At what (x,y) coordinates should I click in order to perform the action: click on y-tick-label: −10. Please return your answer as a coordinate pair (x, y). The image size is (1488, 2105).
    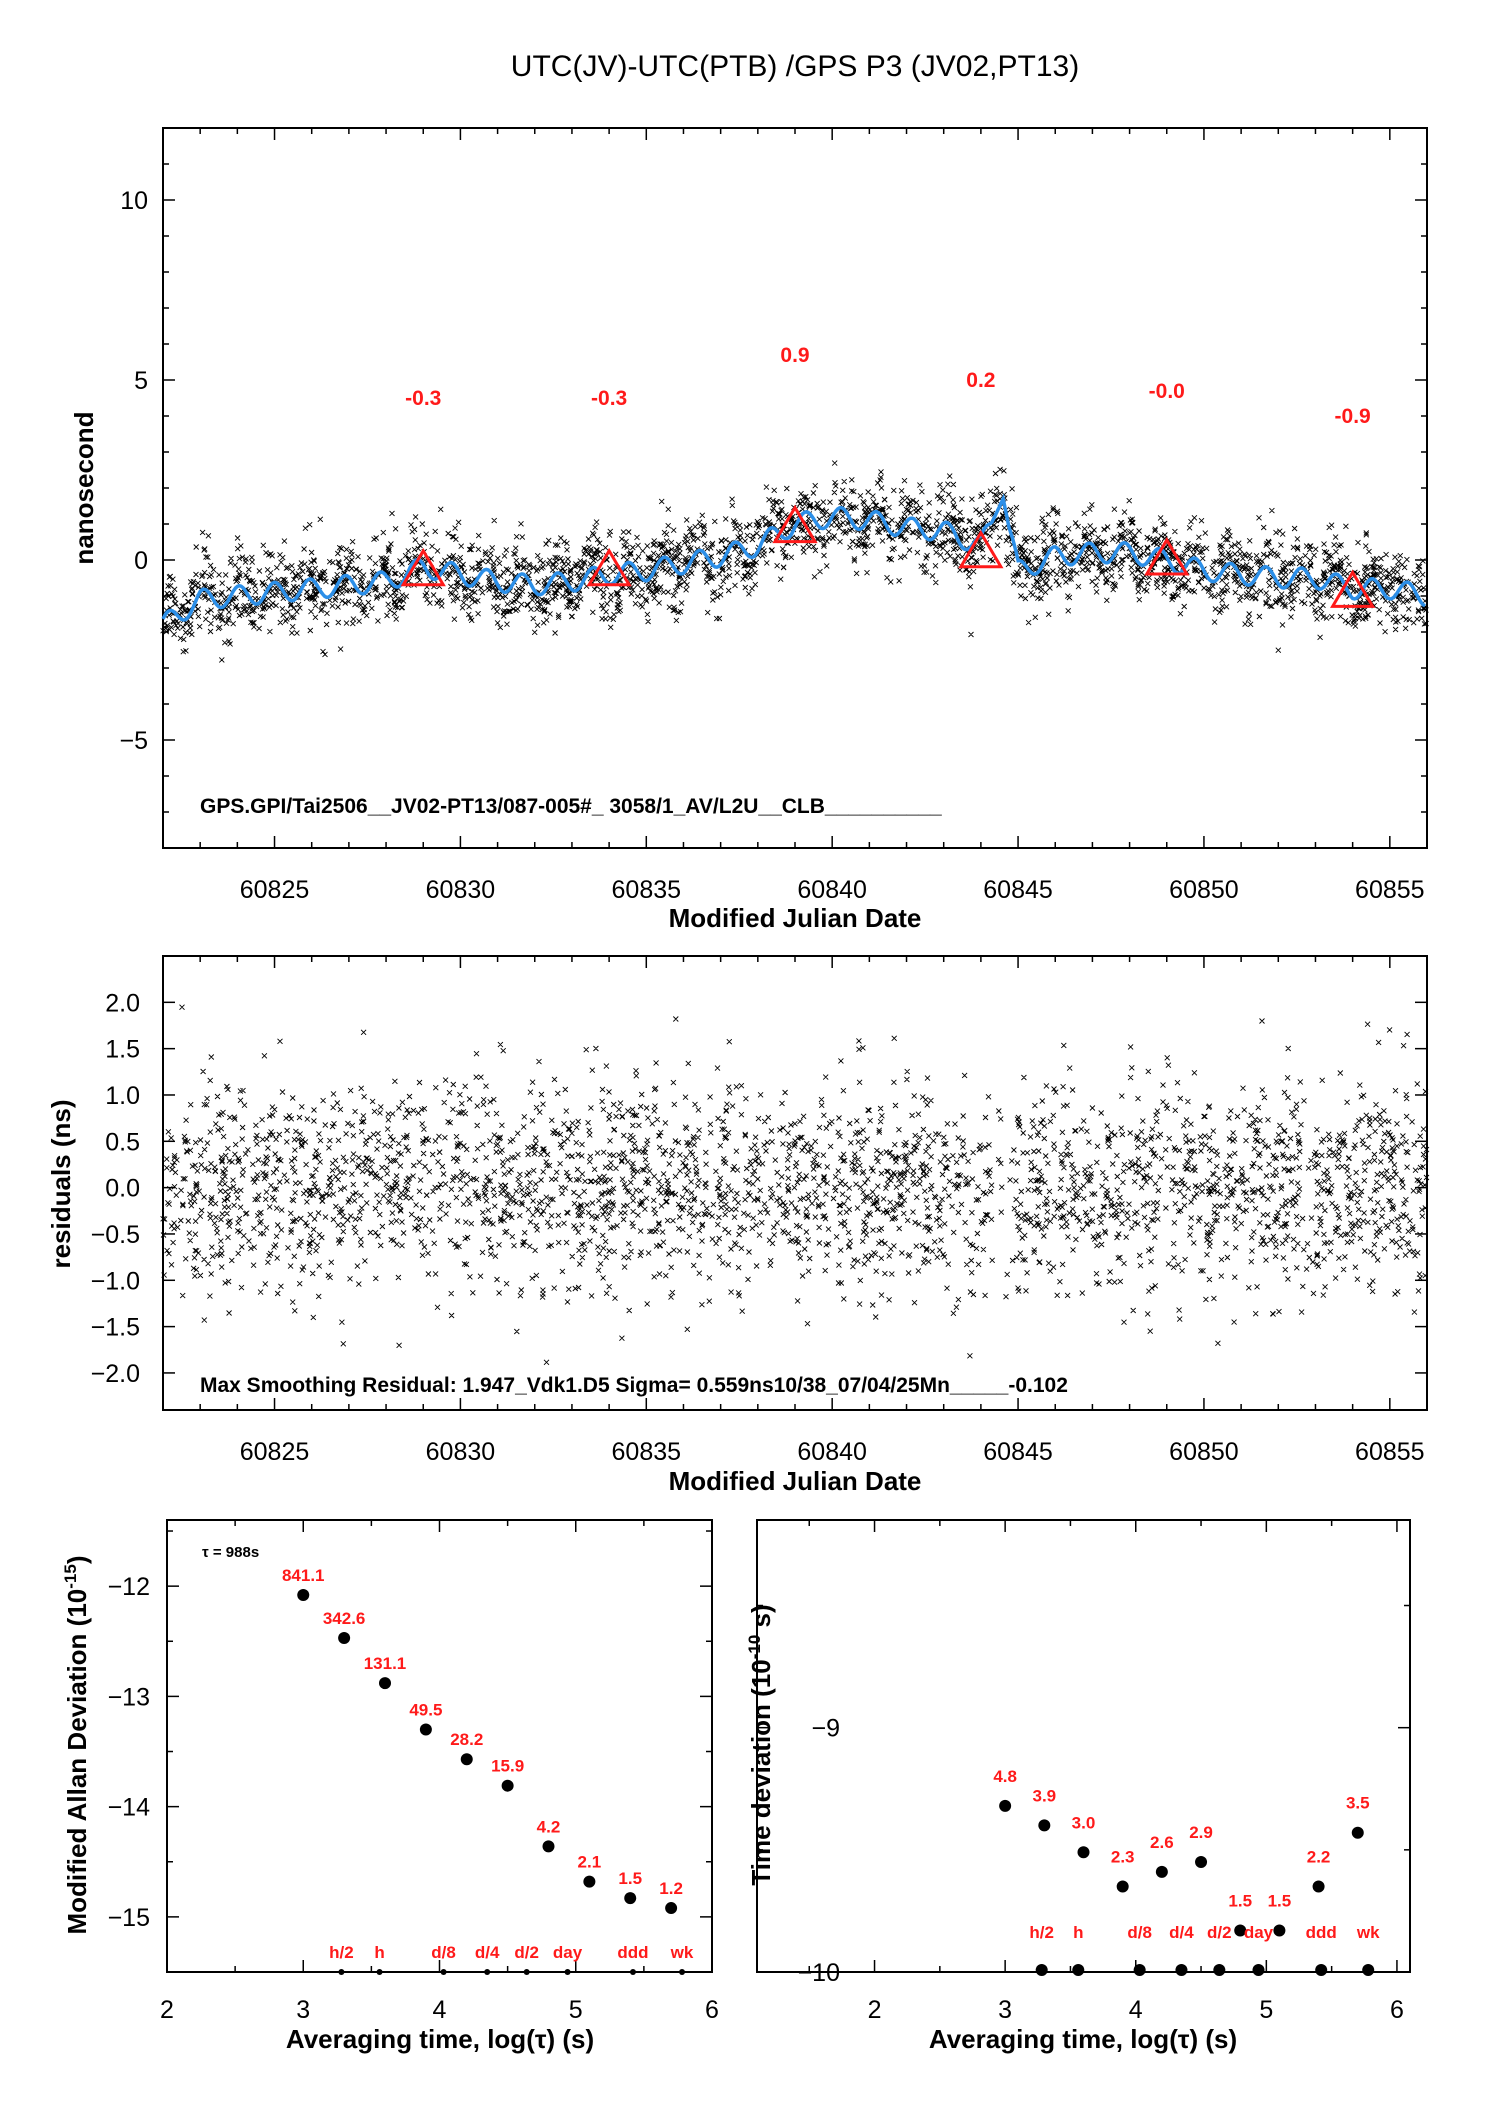
    Looking at the image, I should click on (819, 1973).